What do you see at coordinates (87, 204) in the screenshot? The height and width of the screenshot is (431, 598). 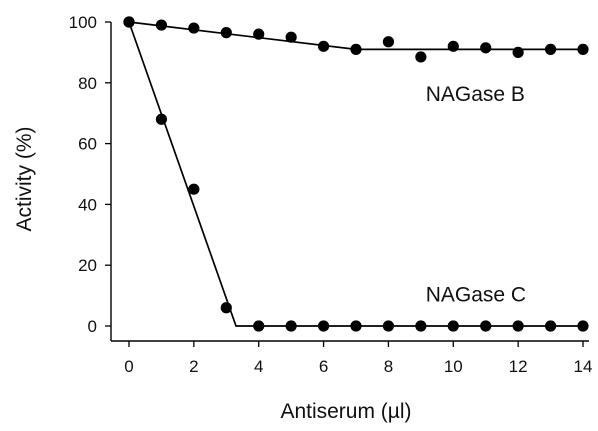 I see `y-tick-label: 40` at bounding box center [87, 204].